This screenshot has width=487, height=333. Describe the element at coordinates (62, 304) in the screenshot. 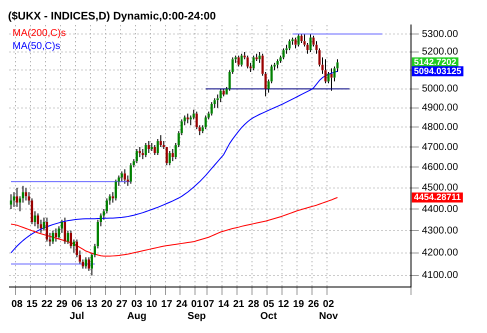

I see `x-tick-label: 29` at that location.